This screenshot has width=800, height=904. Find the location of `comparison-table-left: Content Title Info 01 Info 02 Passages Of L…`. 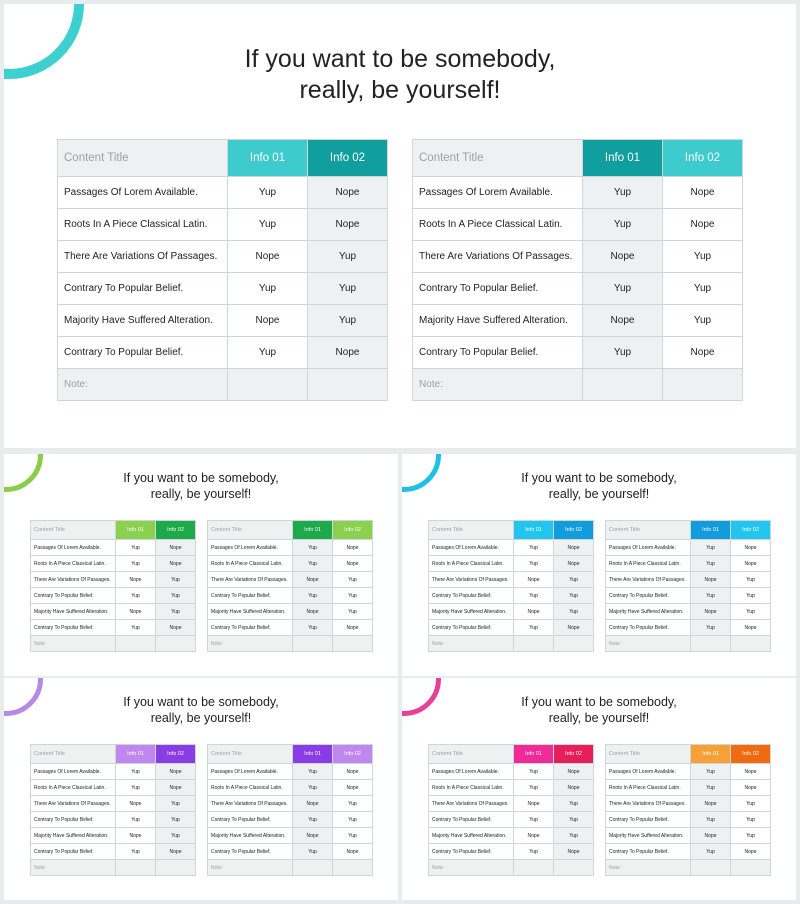

comparison-table-left: Content Title Info 01 Info 02 Passages Of L… is located at coordinates (511, 586).